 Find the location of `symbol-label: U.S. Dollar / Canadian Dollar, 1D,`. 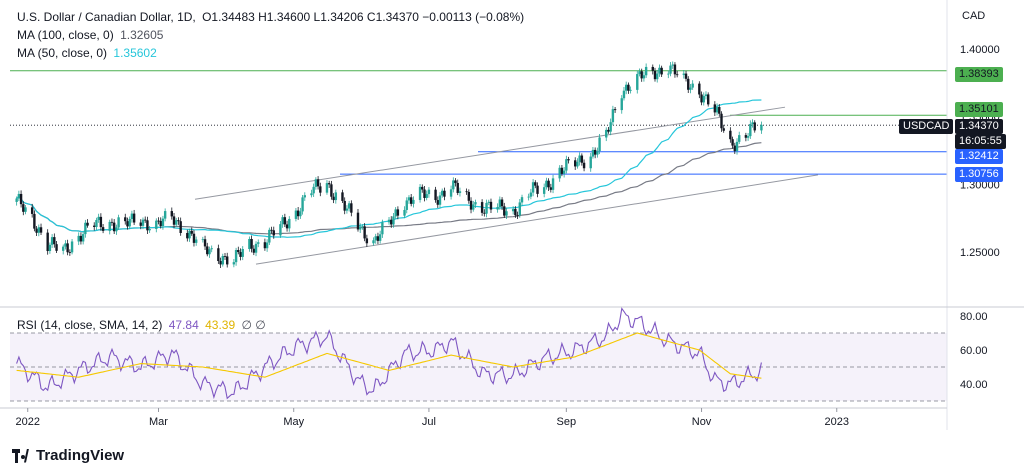

symbol-label: U.S. Dollar / Canadian Dollar, 1D, is located at coordinates (106, 17).